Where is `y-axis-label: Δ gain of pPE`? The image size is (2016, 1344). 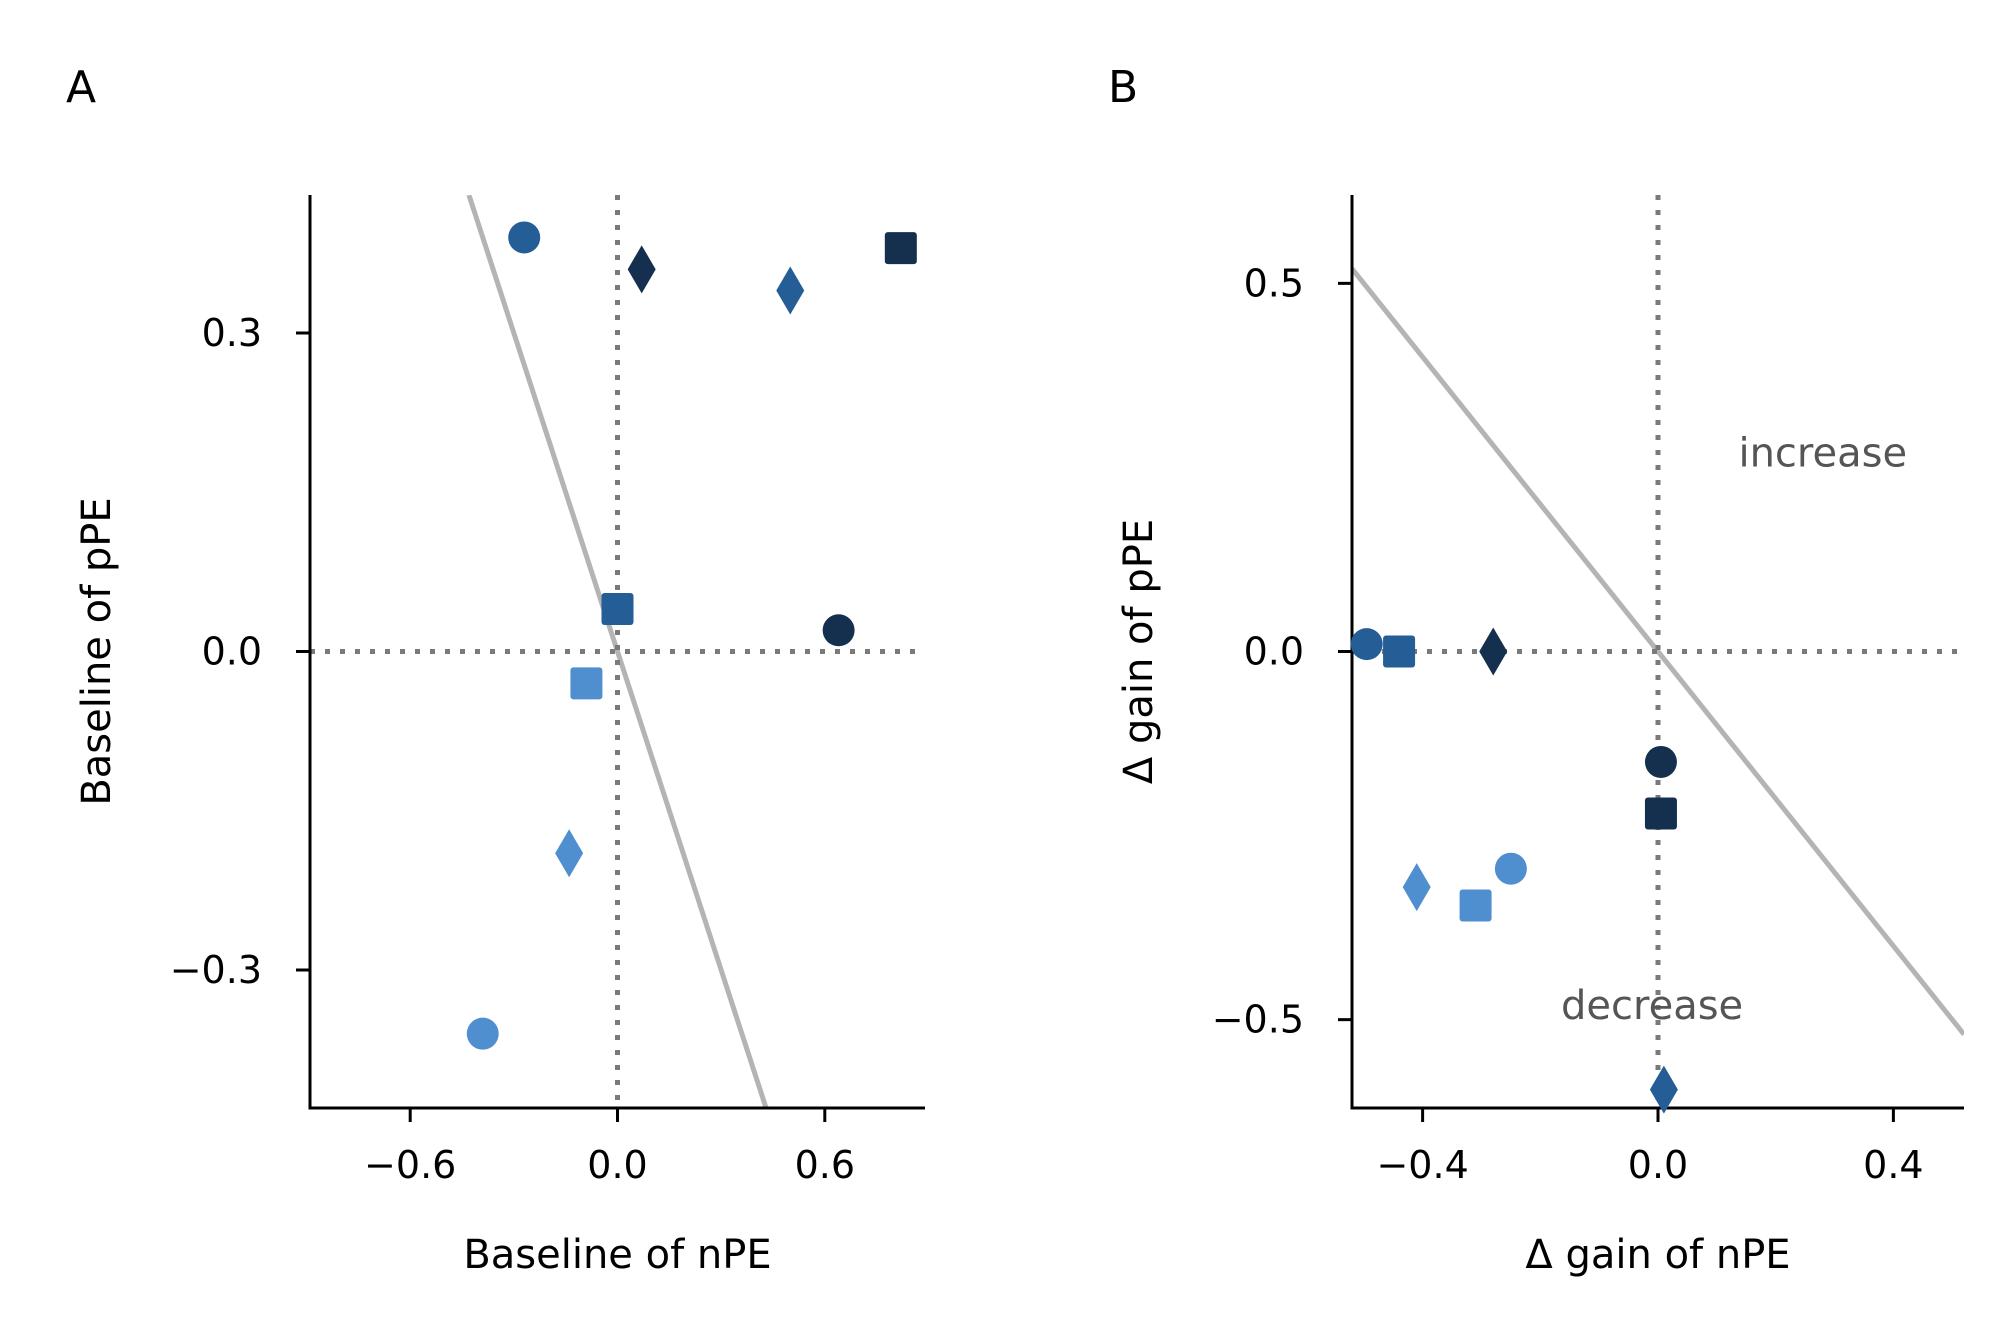
y-axis-label: Δ gain of pPE is located at coordinates (1139, 651).